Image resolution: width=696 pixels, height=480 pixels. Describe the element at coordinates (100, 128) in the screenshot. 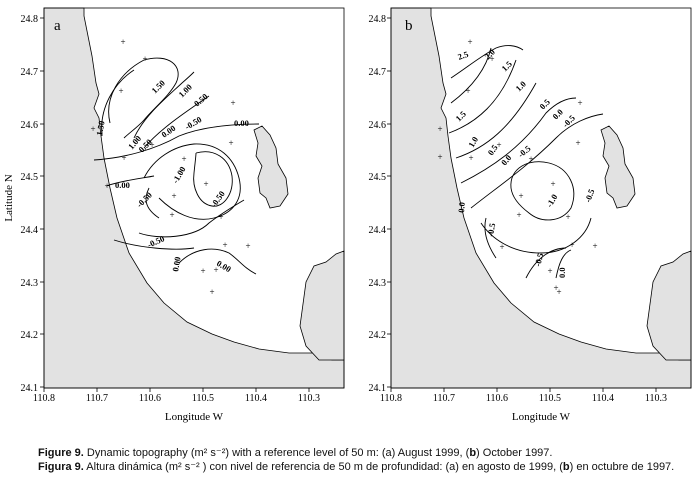

I see `contour-label: 1.50` at that location.